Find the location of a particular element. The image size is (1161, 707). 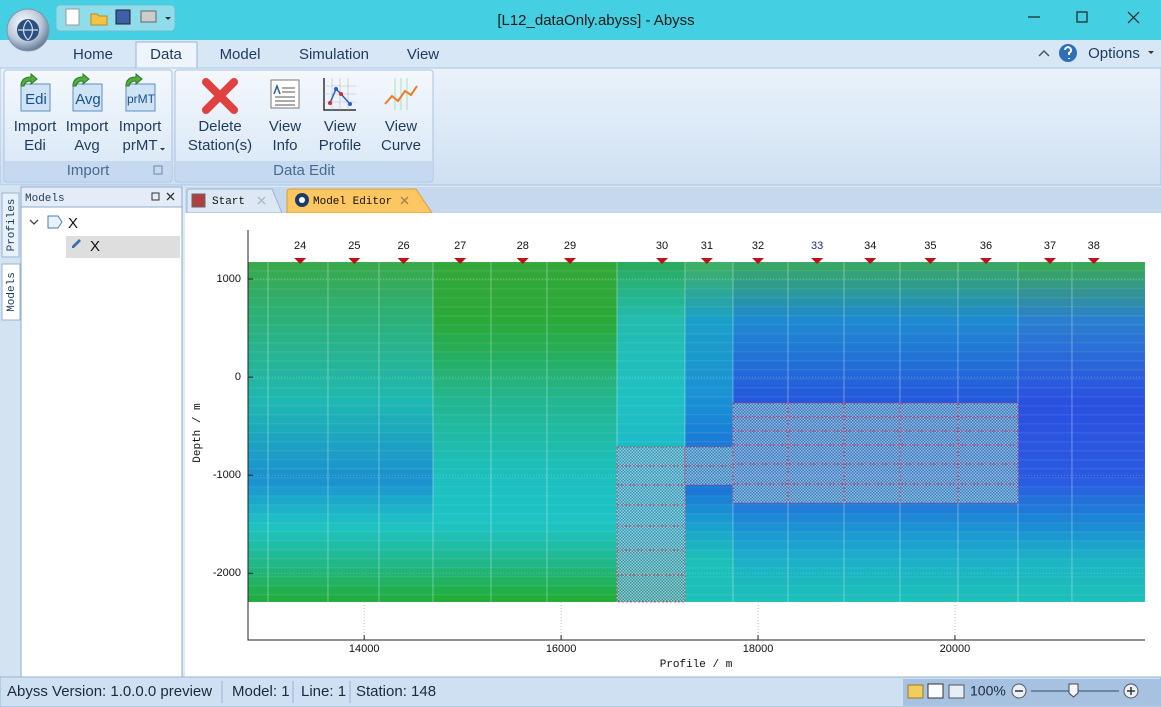

window-title: [L12_dataOnly.abyss] - Abyss is located at coordinates (595, 20).